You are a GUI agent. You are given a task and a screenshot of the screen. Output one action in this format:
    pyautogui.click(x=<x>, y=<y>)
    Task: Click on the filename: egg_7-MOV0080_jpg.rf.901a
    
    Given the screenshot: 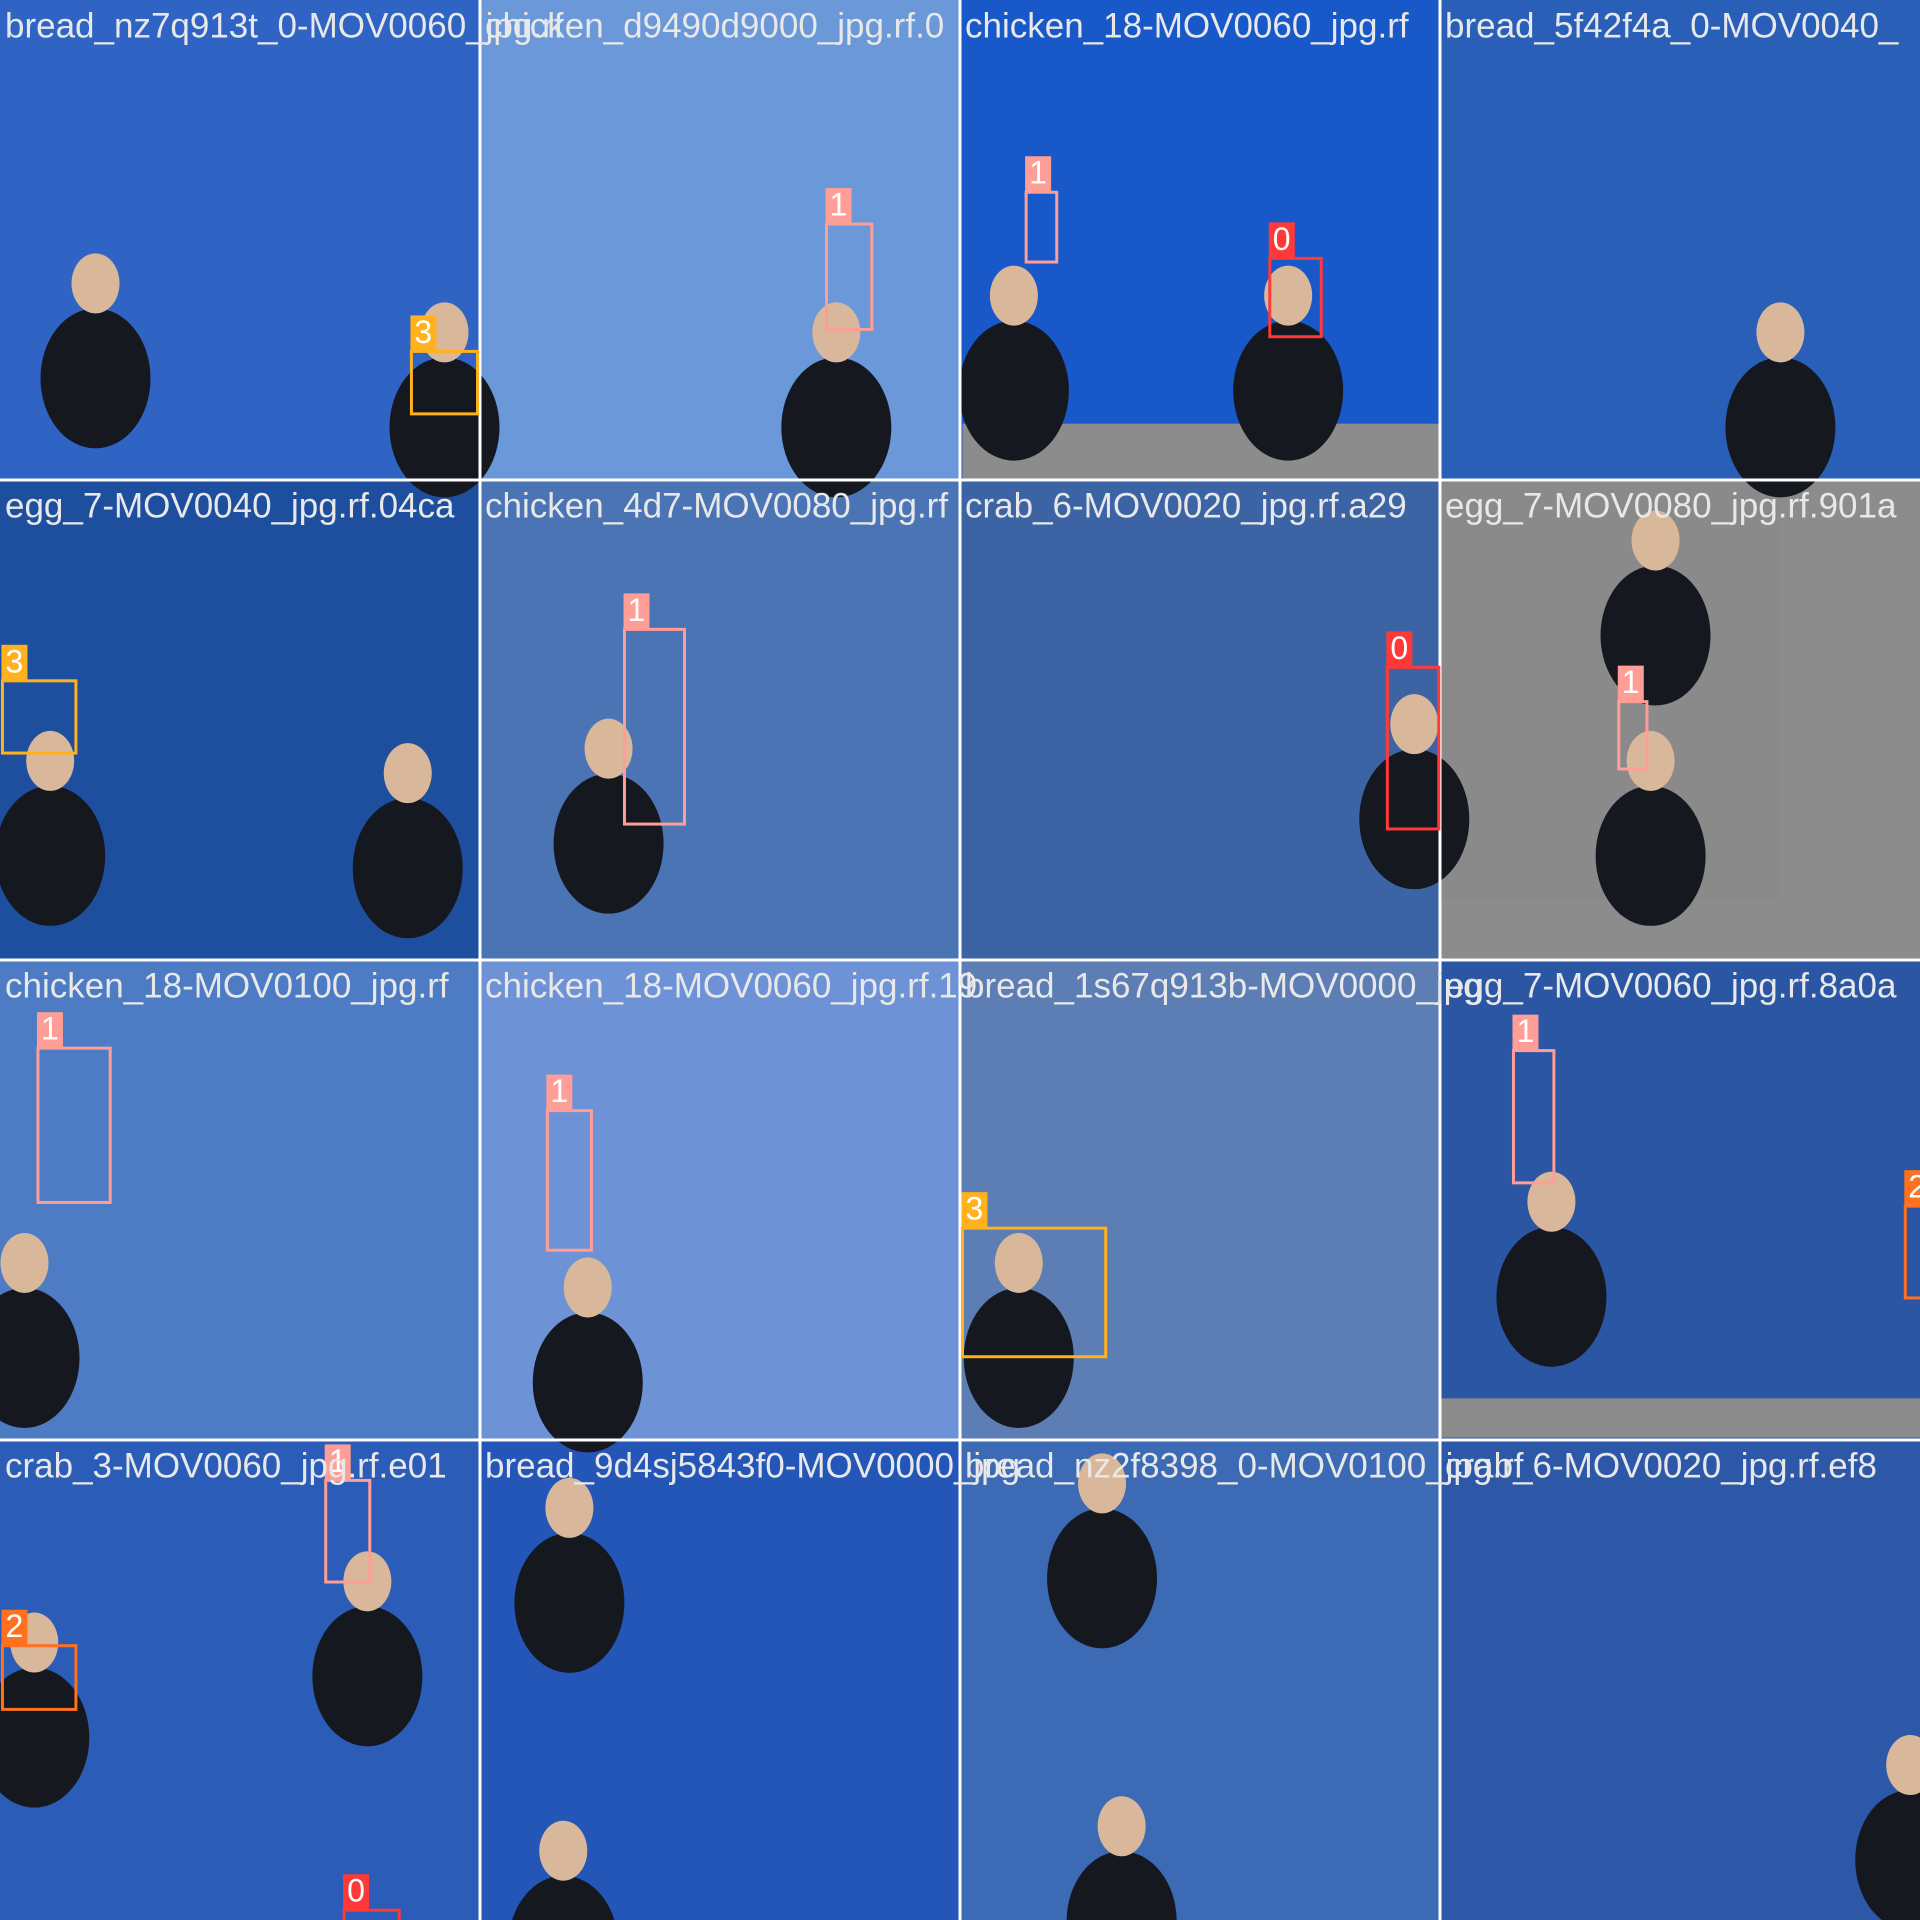 What is the action you would take?
    pyautogui.click(x=1671, y=505)
    